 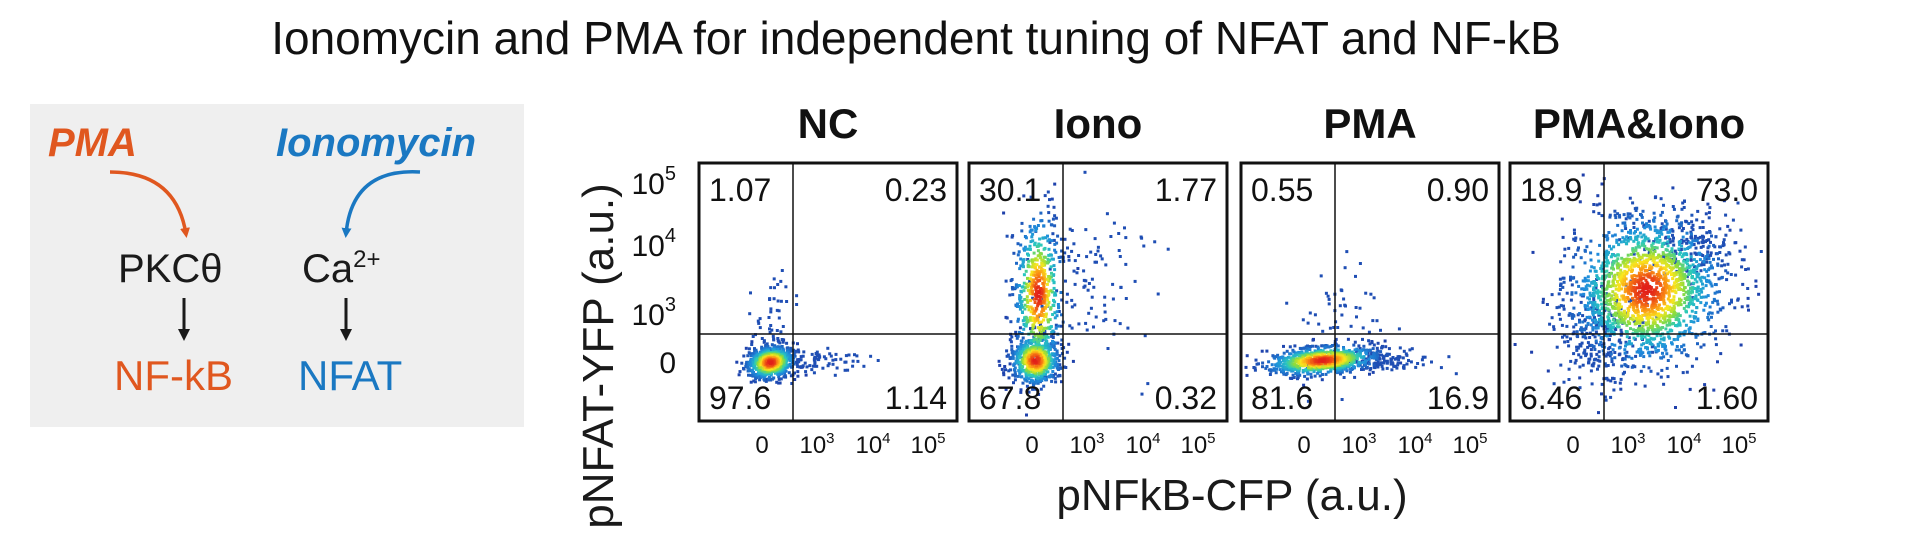 I want to click on scatter-points-iono, so click(x=1083, y=293).